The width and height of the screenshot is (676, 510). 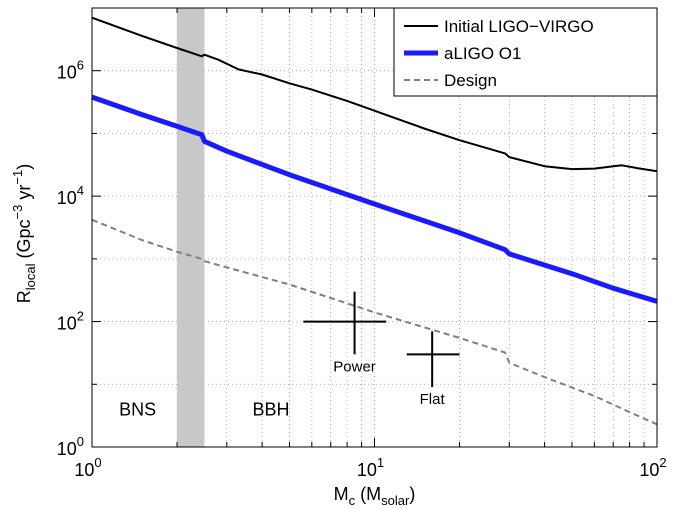 What do you see at coordinates (380, 462) in the screenshot?
I see `x-tick-exp: 1` at bounding box center [380, 462].